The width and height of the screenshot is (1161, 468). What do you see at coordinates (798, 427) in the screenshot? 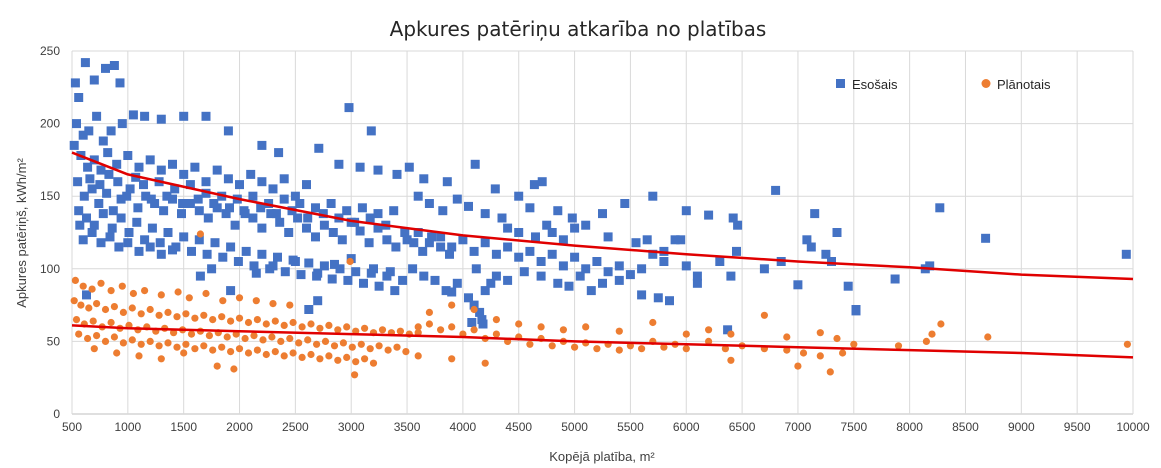
I see `x-tick-label: 7000` at bounding box center [798, 427].